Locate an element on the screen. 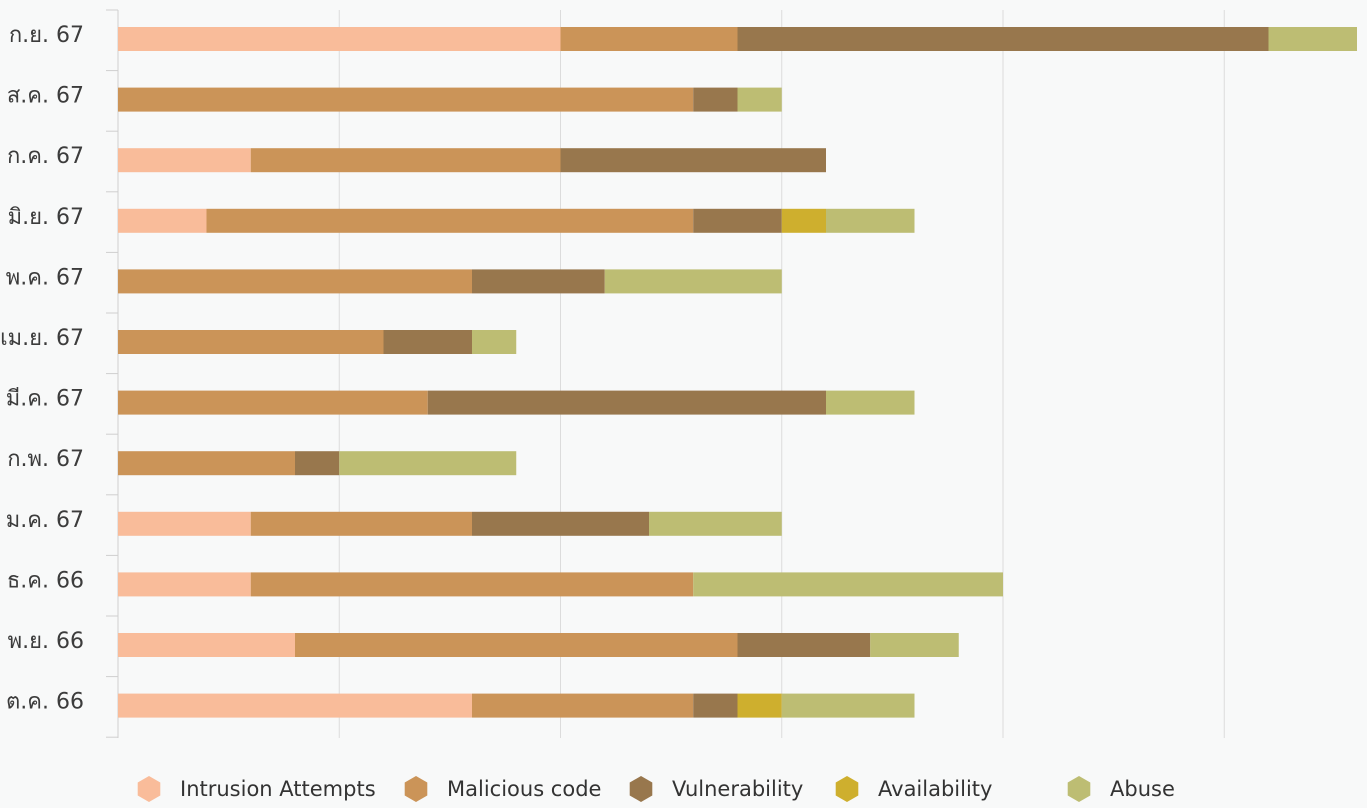  y-tick-label: ส.ค. 67 is located at coordinates (45, 96).